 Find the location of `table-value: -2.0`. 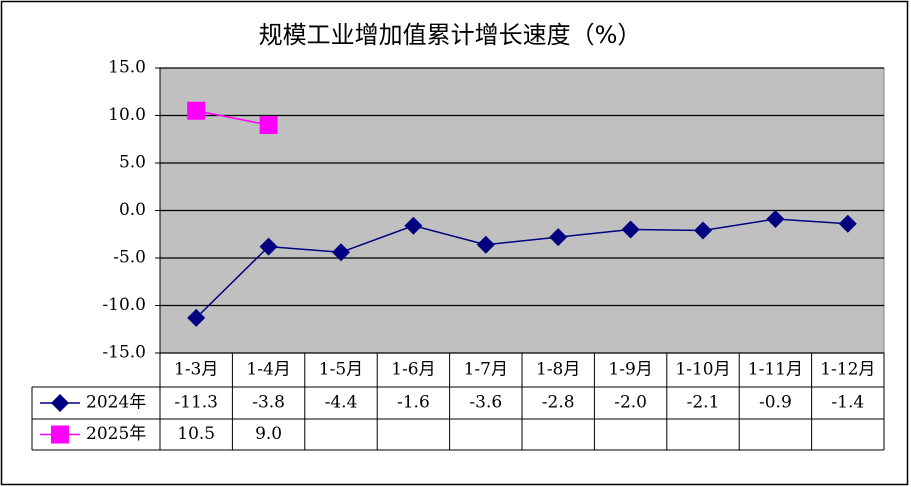

table-value: -2.0 is located at coordinates (630, 403).